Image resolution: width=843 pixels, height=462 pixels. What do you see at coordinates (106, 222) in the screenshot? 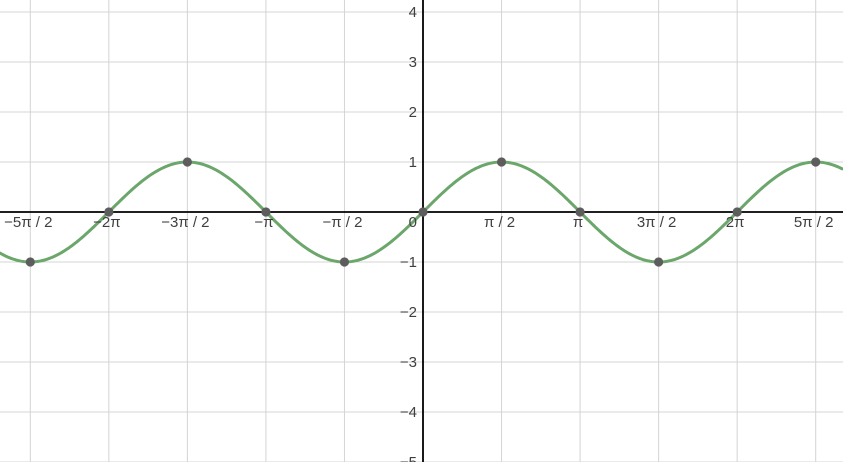
I see `x-tick-label: −2π` at bounding box center [106, 222].